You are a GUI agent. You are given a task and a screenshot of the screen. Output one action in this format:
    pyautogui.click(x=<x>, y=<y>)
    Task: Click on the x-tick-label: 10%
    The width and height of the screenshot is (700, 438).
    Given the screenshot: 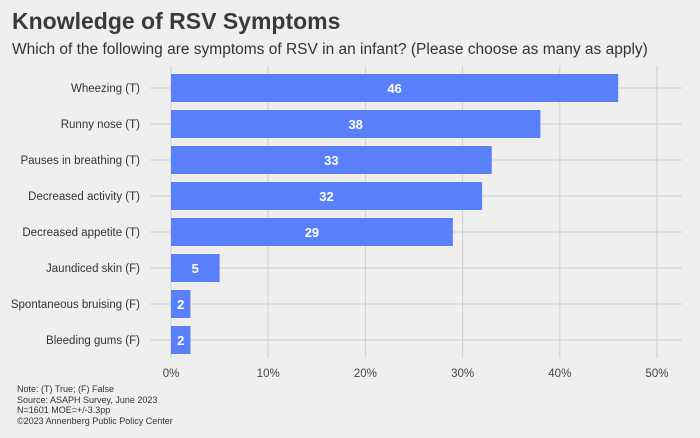 What is the action you would take?
    pyautogui.click(x=268, y=374)
    